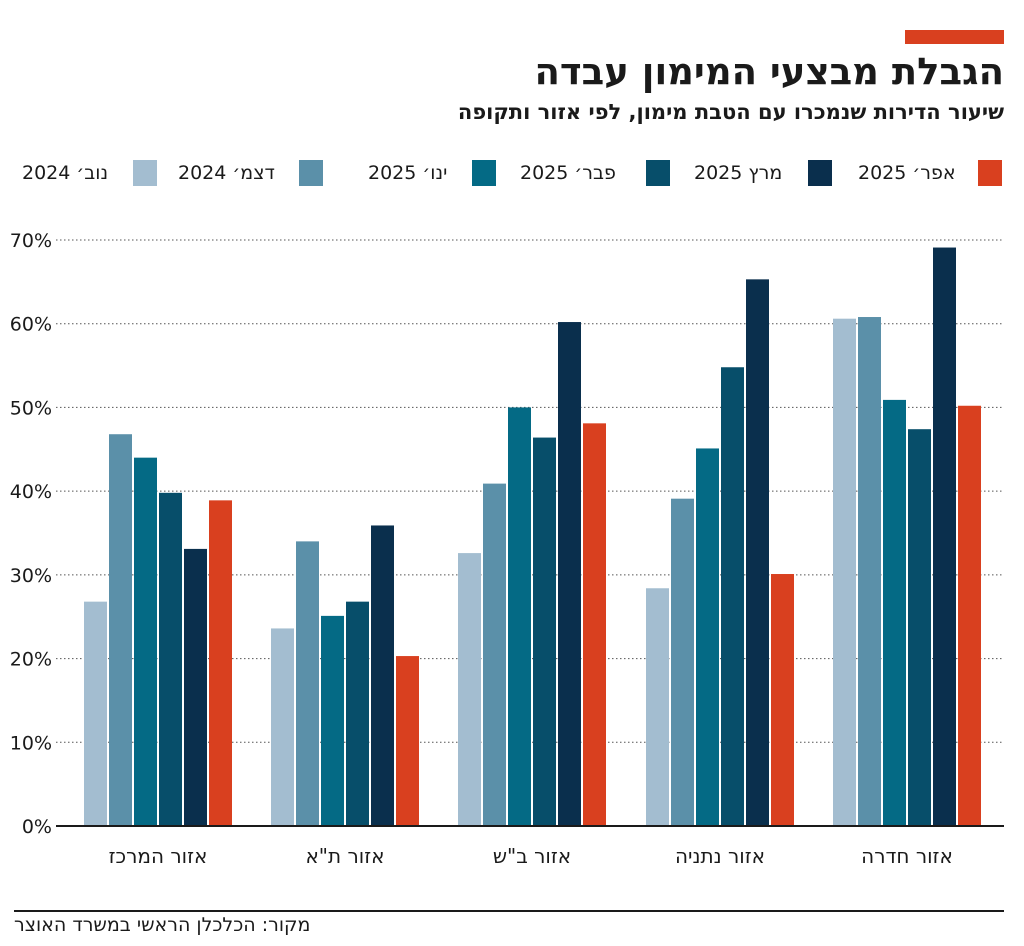  What do you see at coordinates (31, 492) in the screenshot?
I see `y-tick-label: 40%` at bounding box center [31, 492].